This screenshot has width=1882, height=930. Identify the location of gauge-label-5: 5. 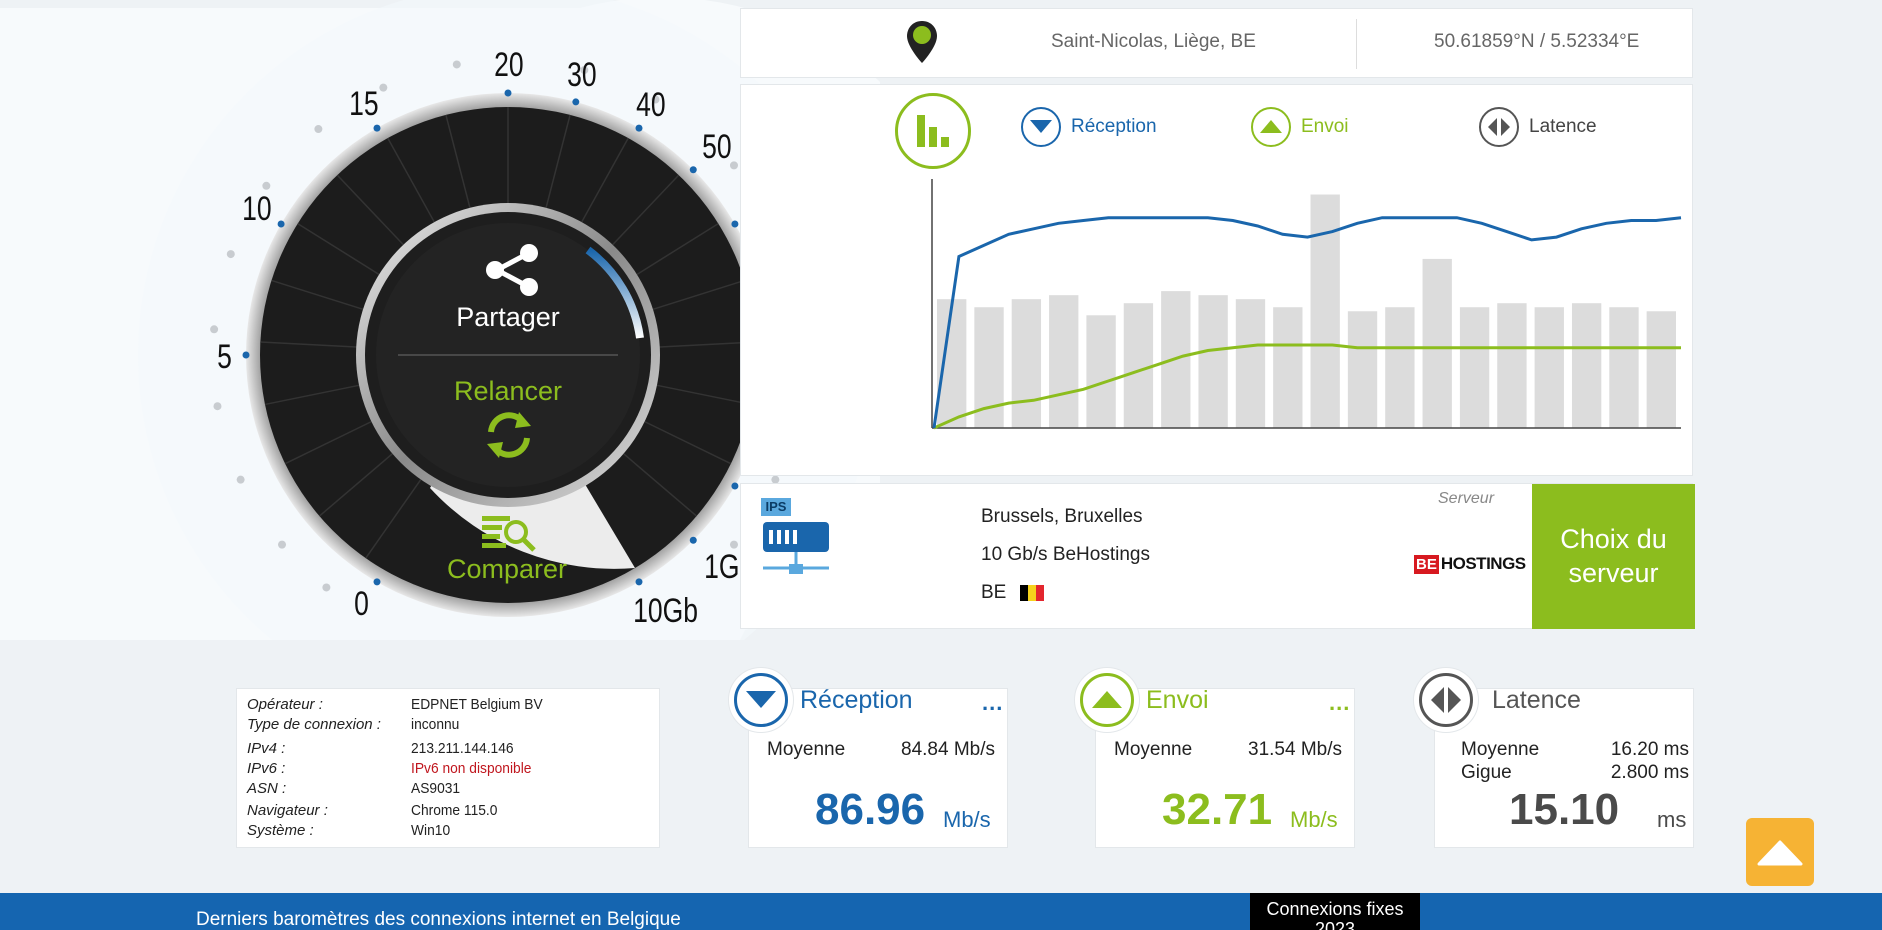
(224, 357).